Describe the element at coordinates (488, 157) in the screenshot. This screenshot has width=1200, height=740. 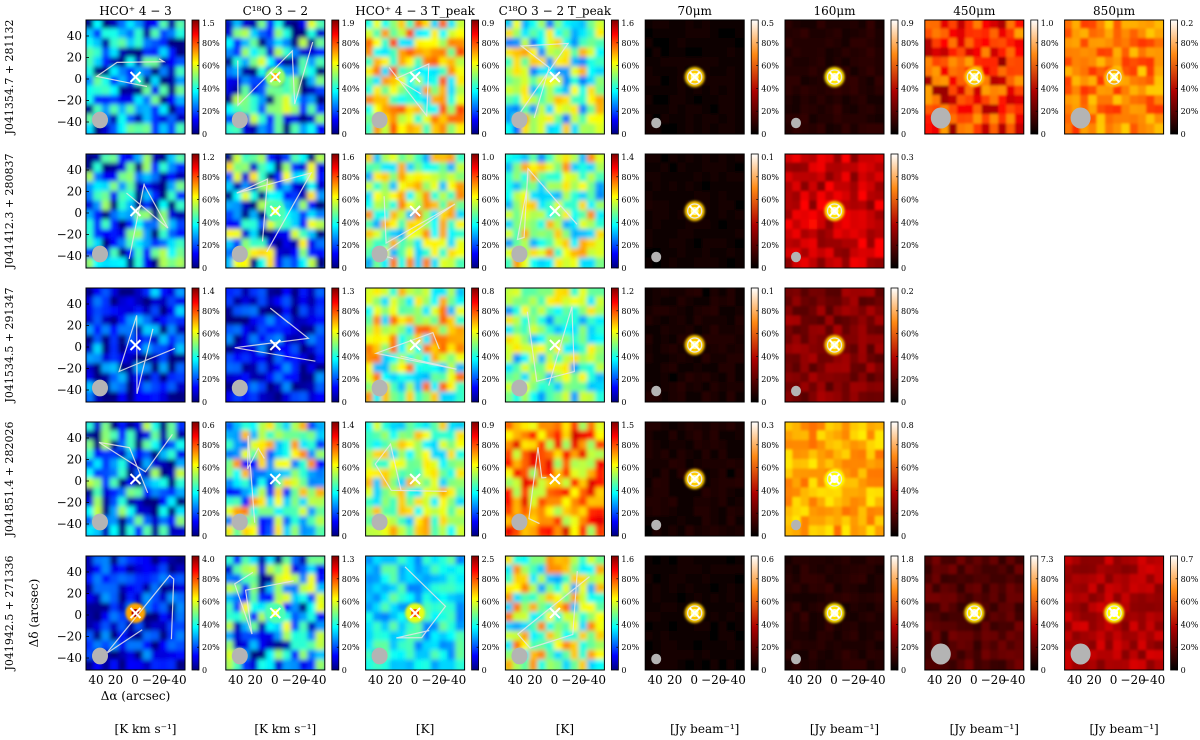
I see `colorbar-max-label: 1.0` at that location.